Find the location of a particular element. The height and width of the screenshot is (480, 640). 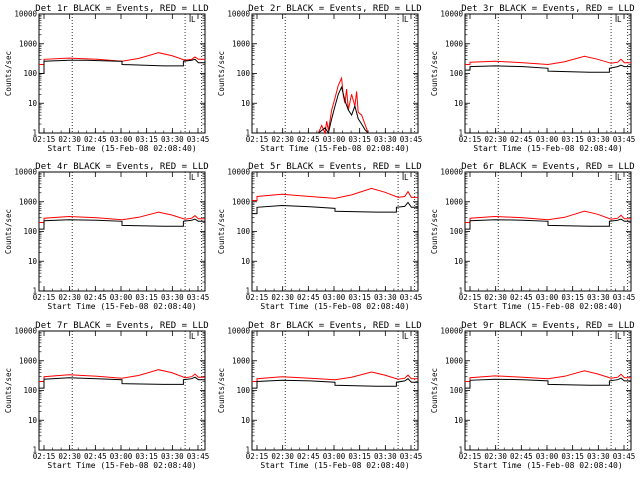

panel-title: Det 6r BLACK = Events, RED = LLD is located at coordinates (547, 167).